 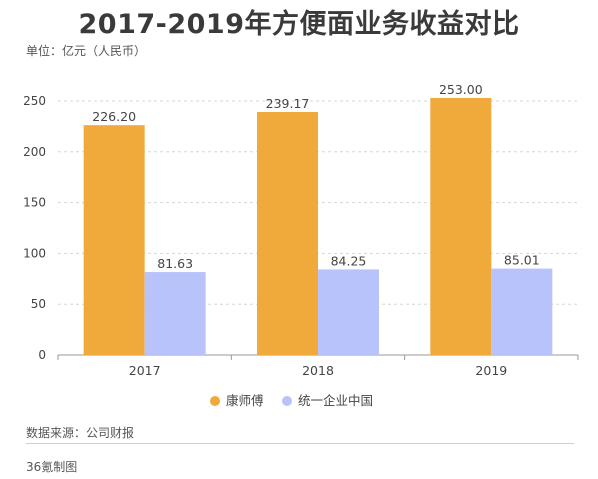 What do you see at coordinates (522, 311) in the screenshot?
I see `bar-2019-series2` at bounding box center [522, 311].